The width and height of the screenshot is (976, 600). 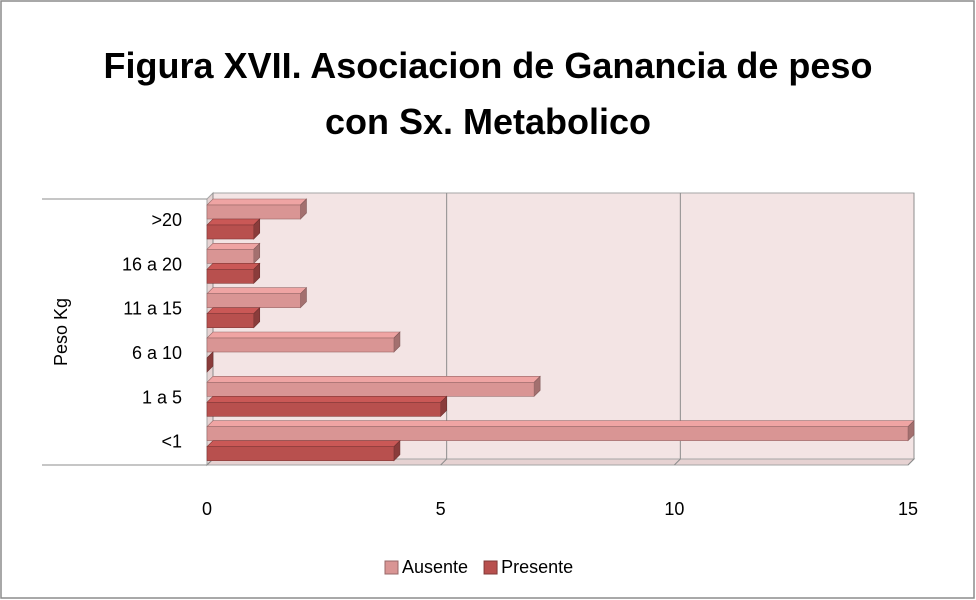 I want to click on y-tick-label: 16 a 20, so click(x=152, y=264).